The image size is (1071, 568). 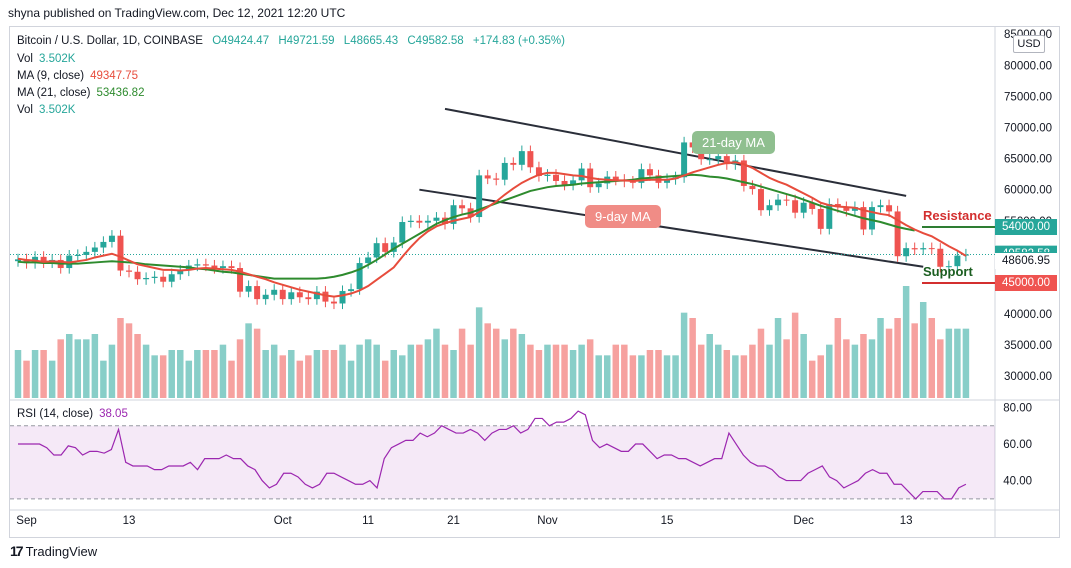 What do you see at coordinates (55, 414) in the screenshot?
I see `indicator-label: RSI (14, close)` at bounding box center [55, 414].